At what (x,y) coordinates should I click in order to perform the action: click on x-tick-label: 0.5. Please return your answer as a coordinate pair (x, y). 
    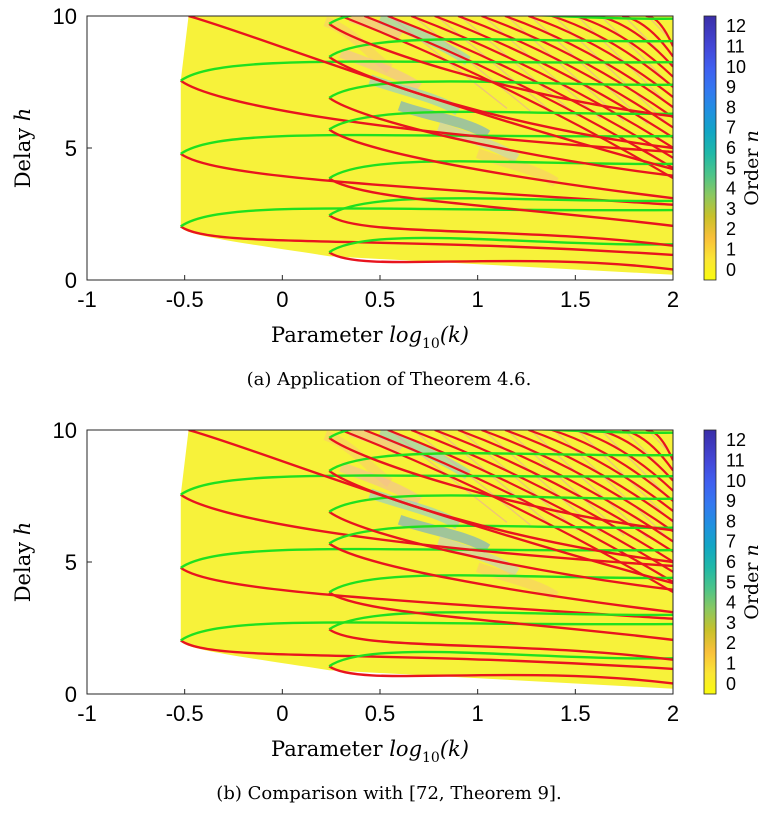
    Looking at the image, I should click on (380, 713).